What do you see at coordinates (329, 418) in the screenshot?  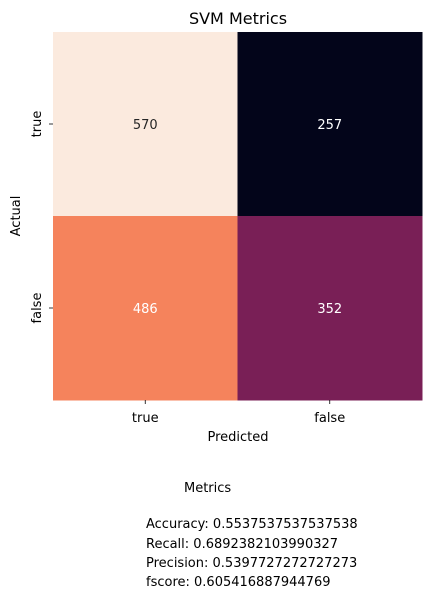 I see `x-tick-label-1: false` at bounding box center [329, 418].